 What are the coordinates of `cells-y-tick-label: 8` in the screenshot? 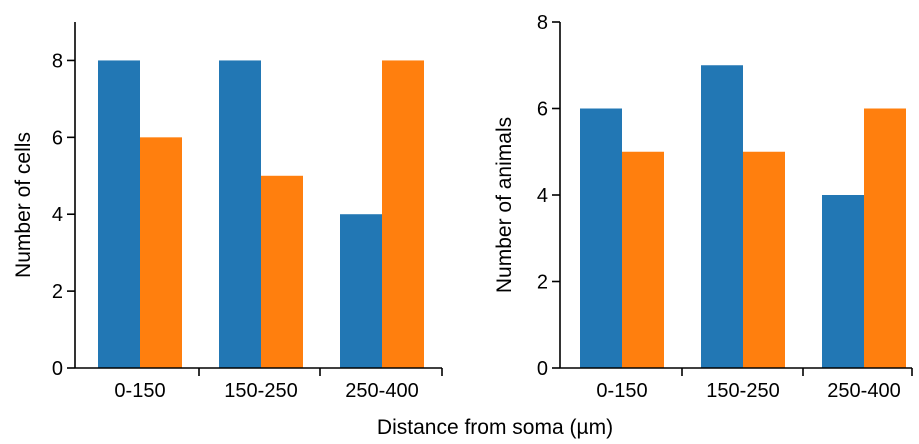 It's located at (57, 61).